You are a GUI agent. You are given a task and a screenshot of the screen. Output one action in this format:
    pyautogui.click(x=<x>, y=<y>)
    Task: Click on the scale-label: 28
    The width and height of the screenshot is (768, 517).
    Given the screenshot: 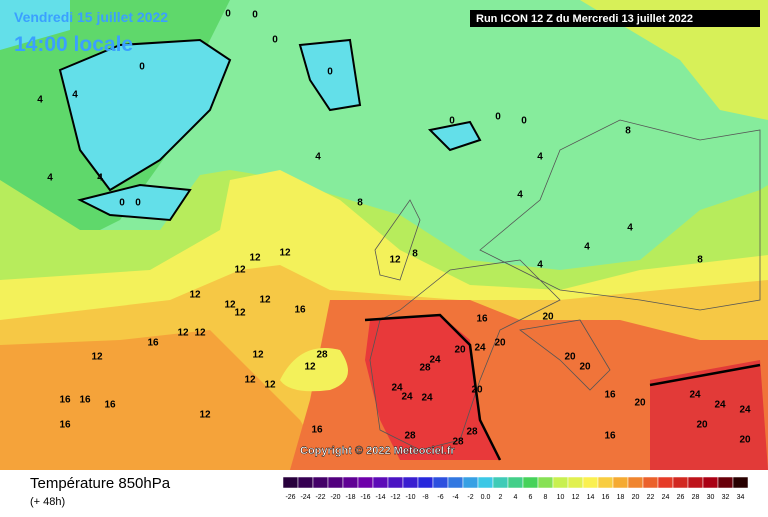 What is the action you would take?
    pyautogui.click(x=696, y=497)
    